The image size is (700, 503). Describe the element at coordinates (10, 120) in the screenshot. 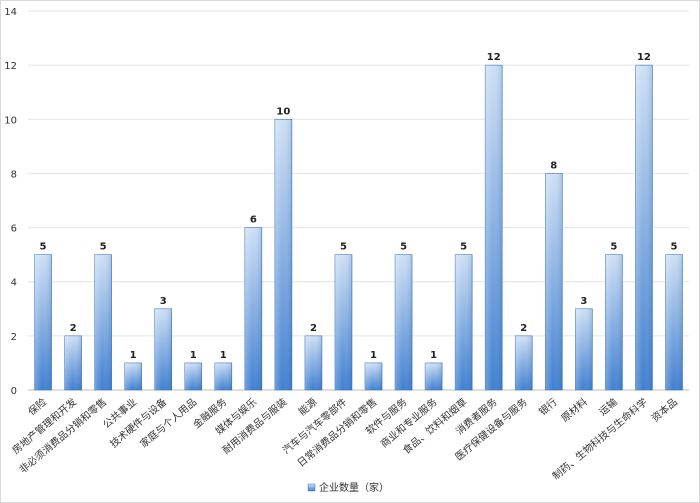

I see `y-tick-label: 10` at that location.